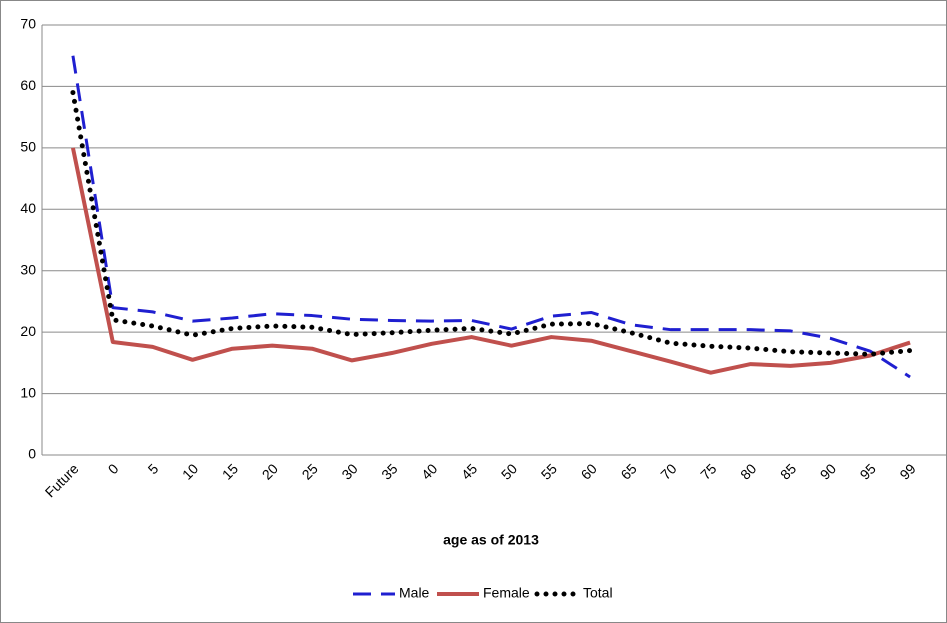 The image size is (947, 623). What do you see at coordinates (28, 208) in the screenshot?
I see `y-tick-label: 40` at bounding box center [28, 208].